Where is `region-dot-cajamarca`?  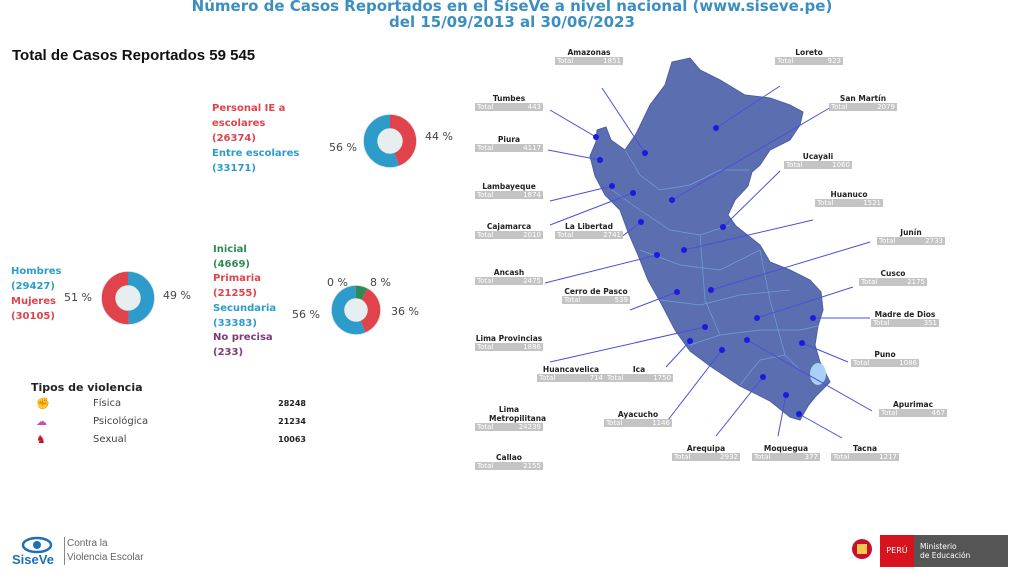 region-dot-cajamarca is located at coordinates (633, 193).